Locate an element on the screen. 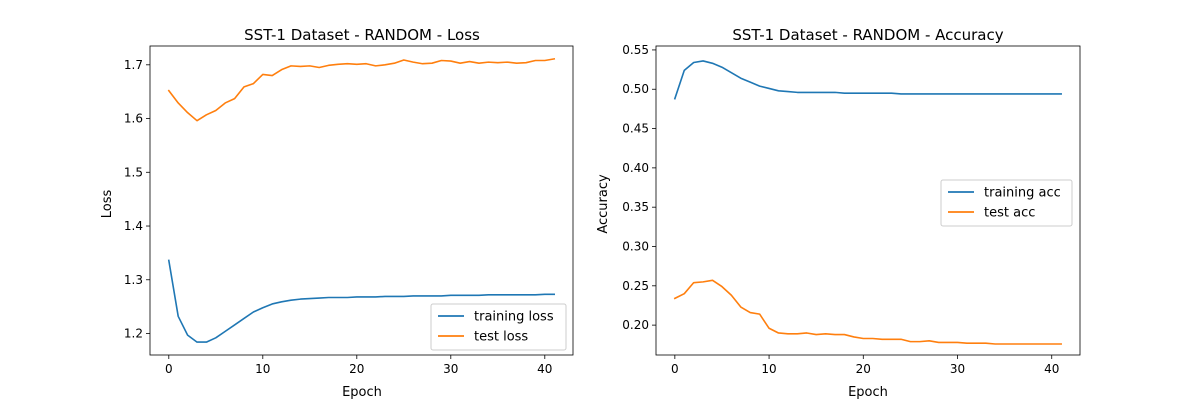 The image size is (1200, 400). loss-series-test-line is located at coordinates (361, 89).